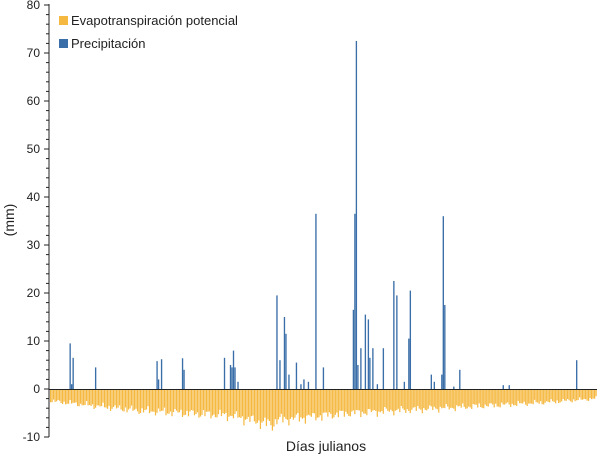 This screenshot has width=598, height=456. I want to click on legend-swatch-evapotranspiracion, so click(63, 20).